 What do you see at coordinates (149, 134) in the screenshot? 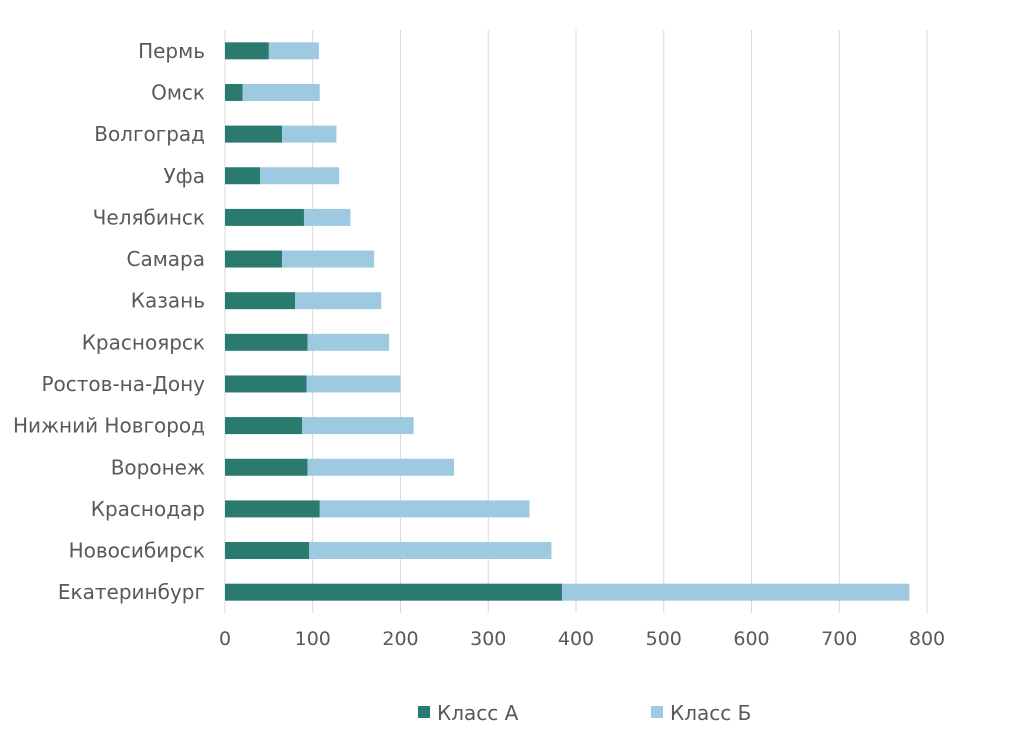
I see `category-label: Волгоград` at bounding box center [149, 134].